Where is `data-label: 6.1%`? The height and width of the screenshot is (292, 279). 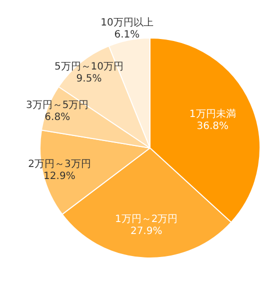
data-label: 6.1% is located at coordinates (127, 35).